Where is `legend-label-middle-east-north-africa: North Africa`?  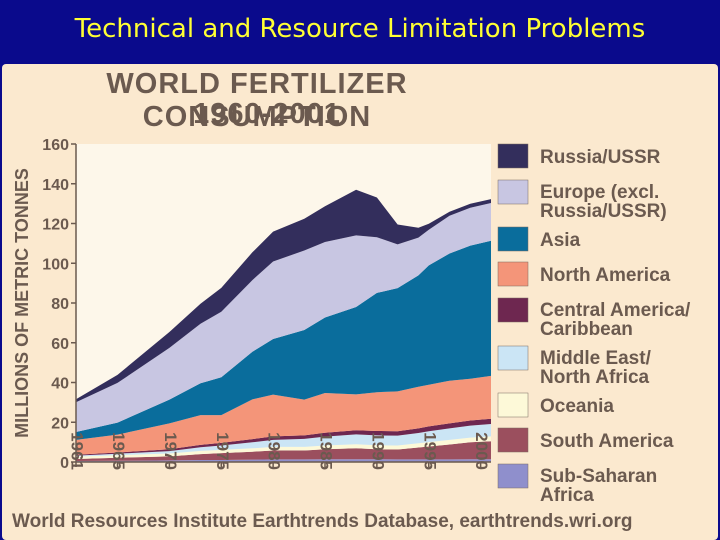 legend-label-middle-east-north-africa: North Africa is located at coordinates (595, 377).